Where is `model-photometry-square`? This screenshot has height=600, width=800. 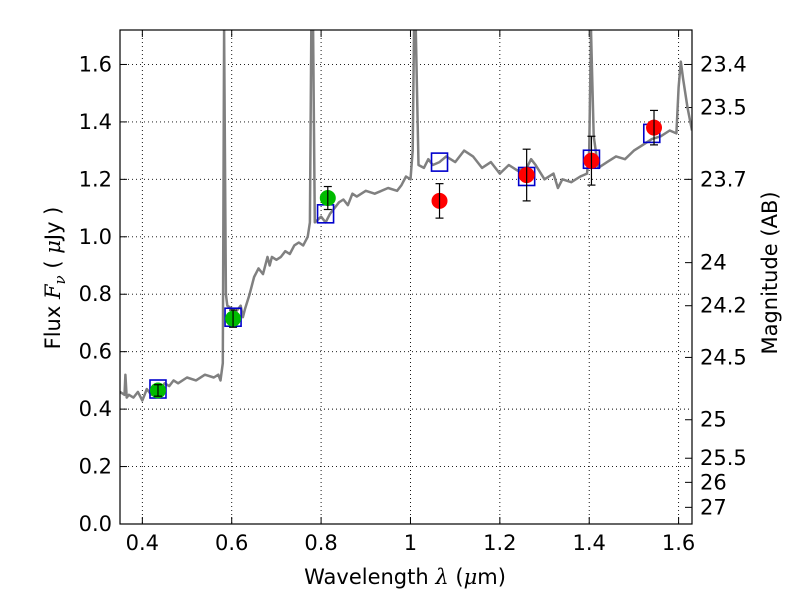
model-photometry-square is located at coordinates (439, 162).